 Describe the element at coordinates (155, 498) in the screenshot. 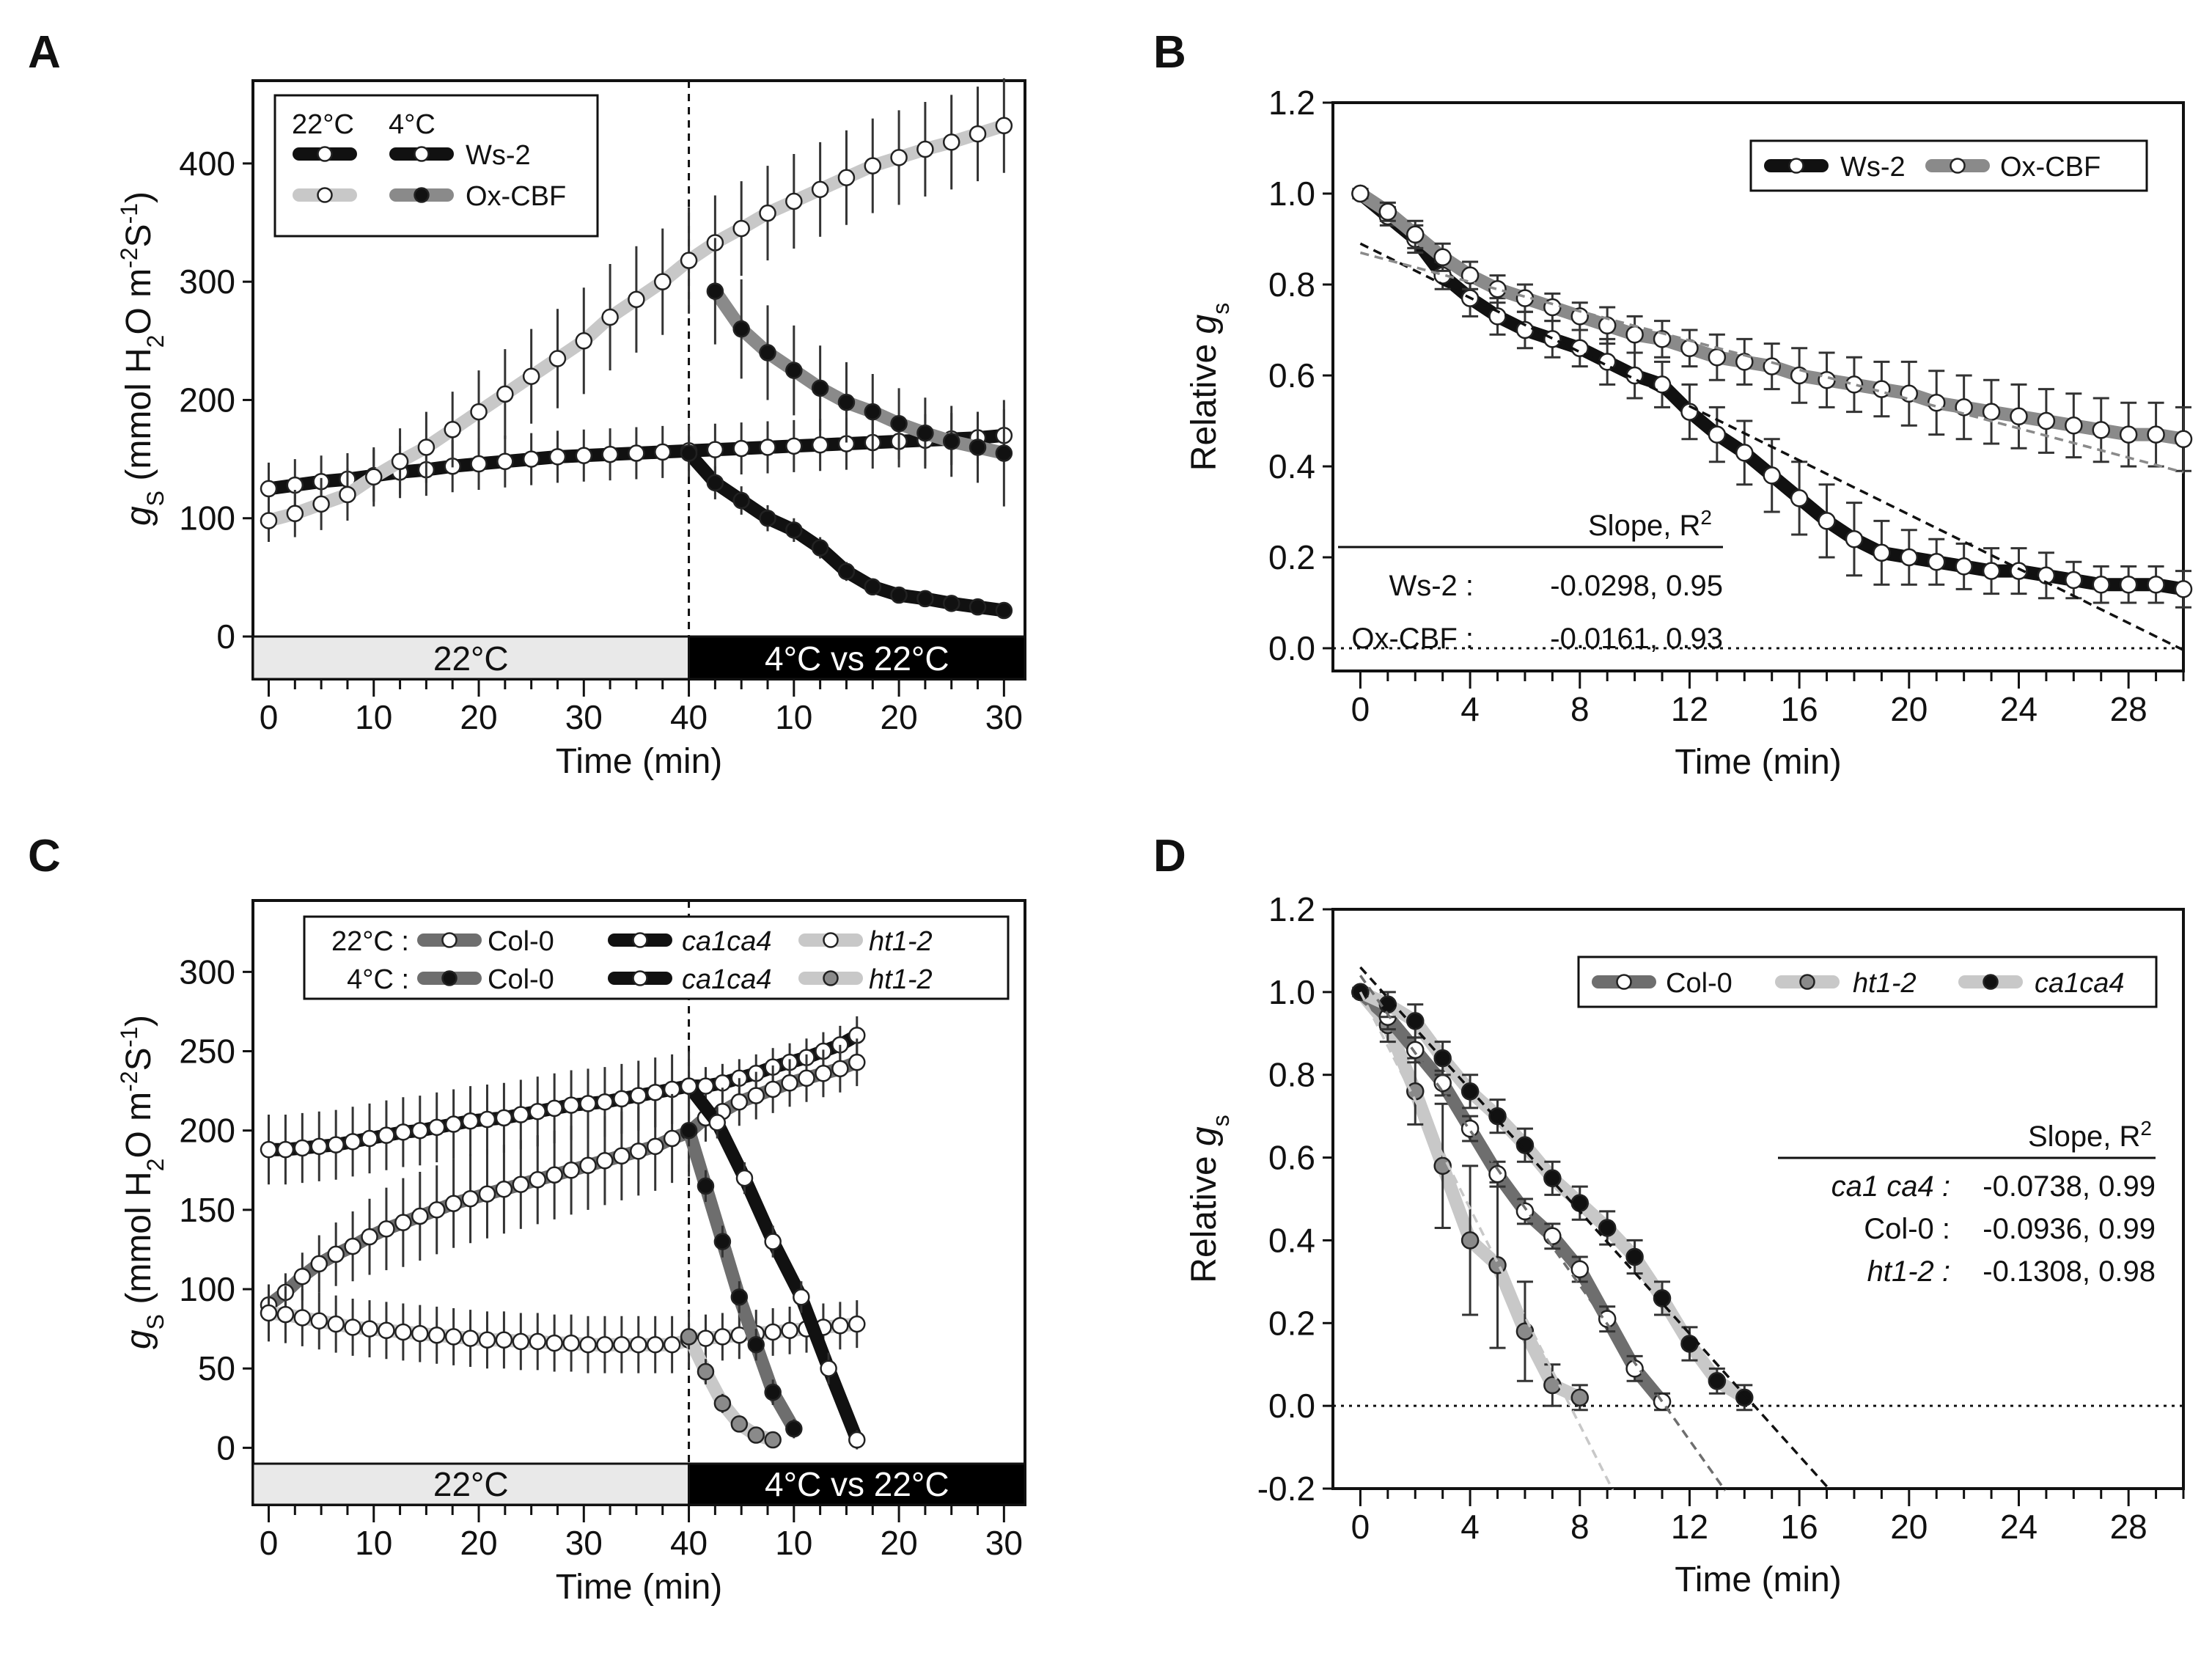

I see `y-axis-label-part: S` at that location.